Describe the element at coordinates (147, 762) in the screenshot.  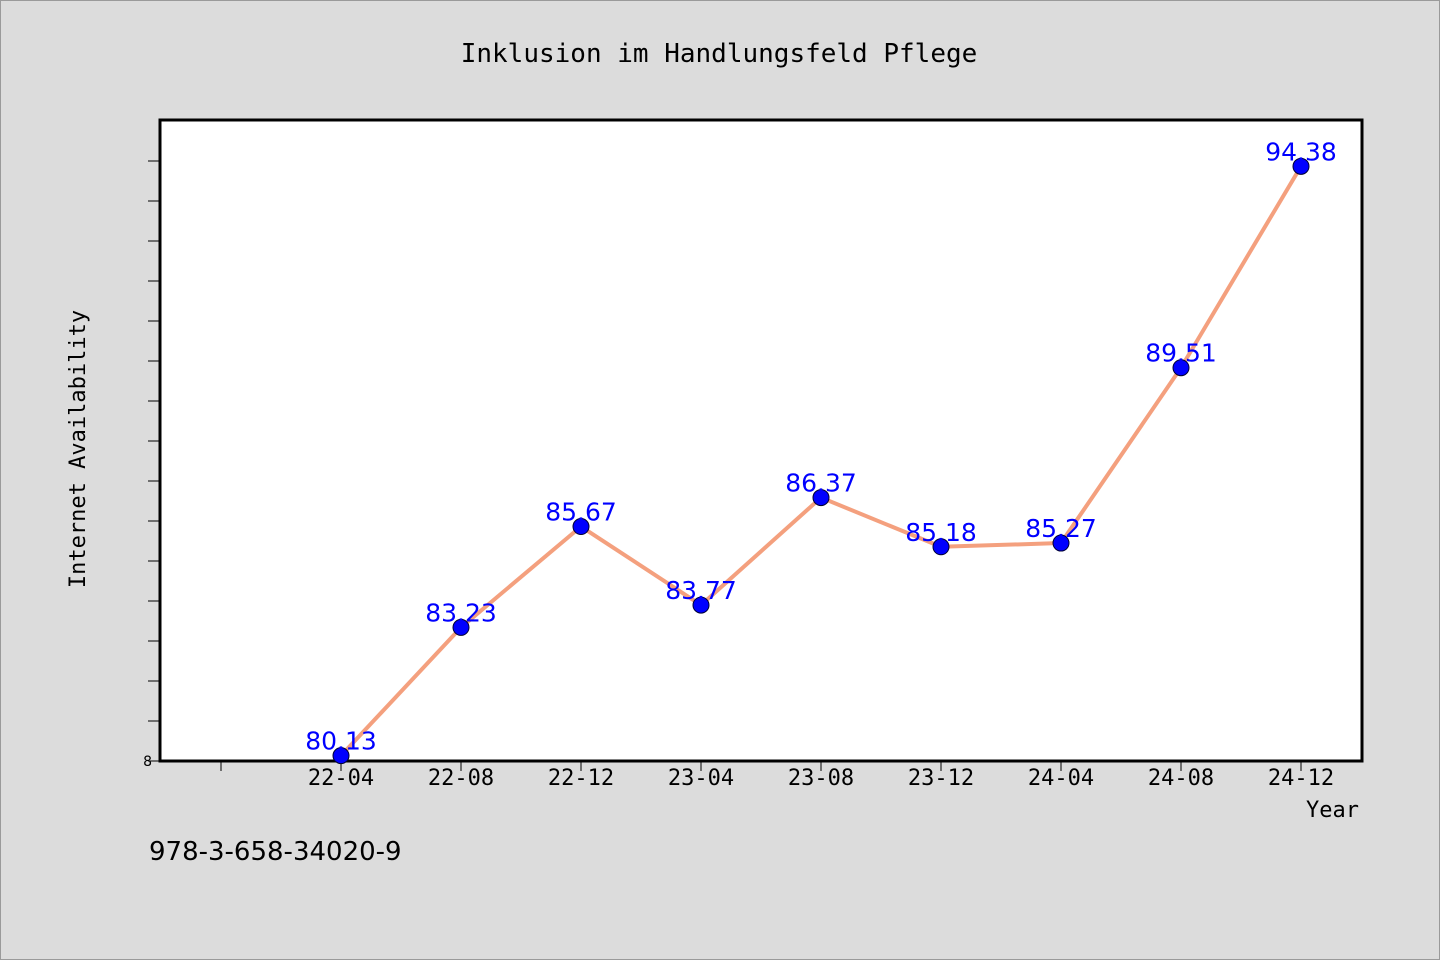
I see `y-tick-label: 8` at that location.